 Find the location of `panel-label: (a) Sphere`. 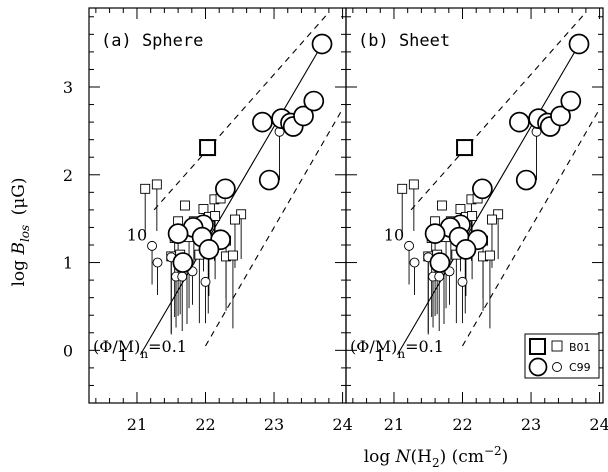

panel-label: (a) Sphere is located at coordinates (152, 41).